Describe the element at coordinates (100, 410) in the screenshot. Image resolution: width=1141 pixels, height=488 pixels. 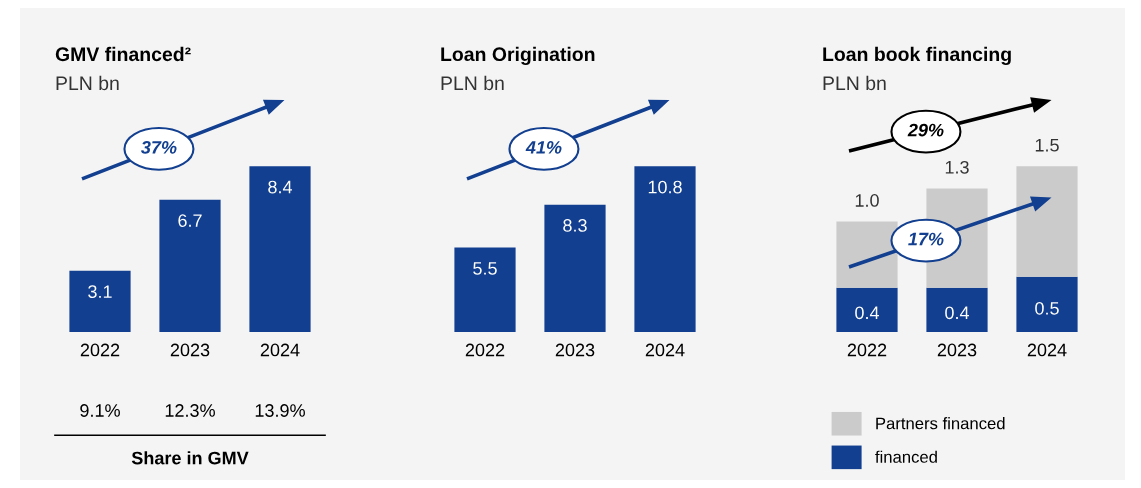
I see `text: 9.1%` at that location.